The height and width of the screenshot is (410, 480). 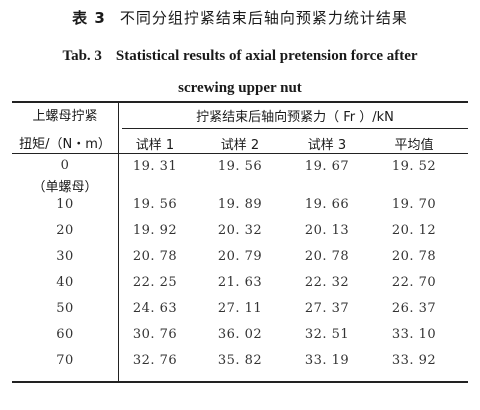 What do you see at coordinates (240, 88) in the screenshot?
I see `table-title-en-line2: screwing upper nut` at bounding box center [240, 88].